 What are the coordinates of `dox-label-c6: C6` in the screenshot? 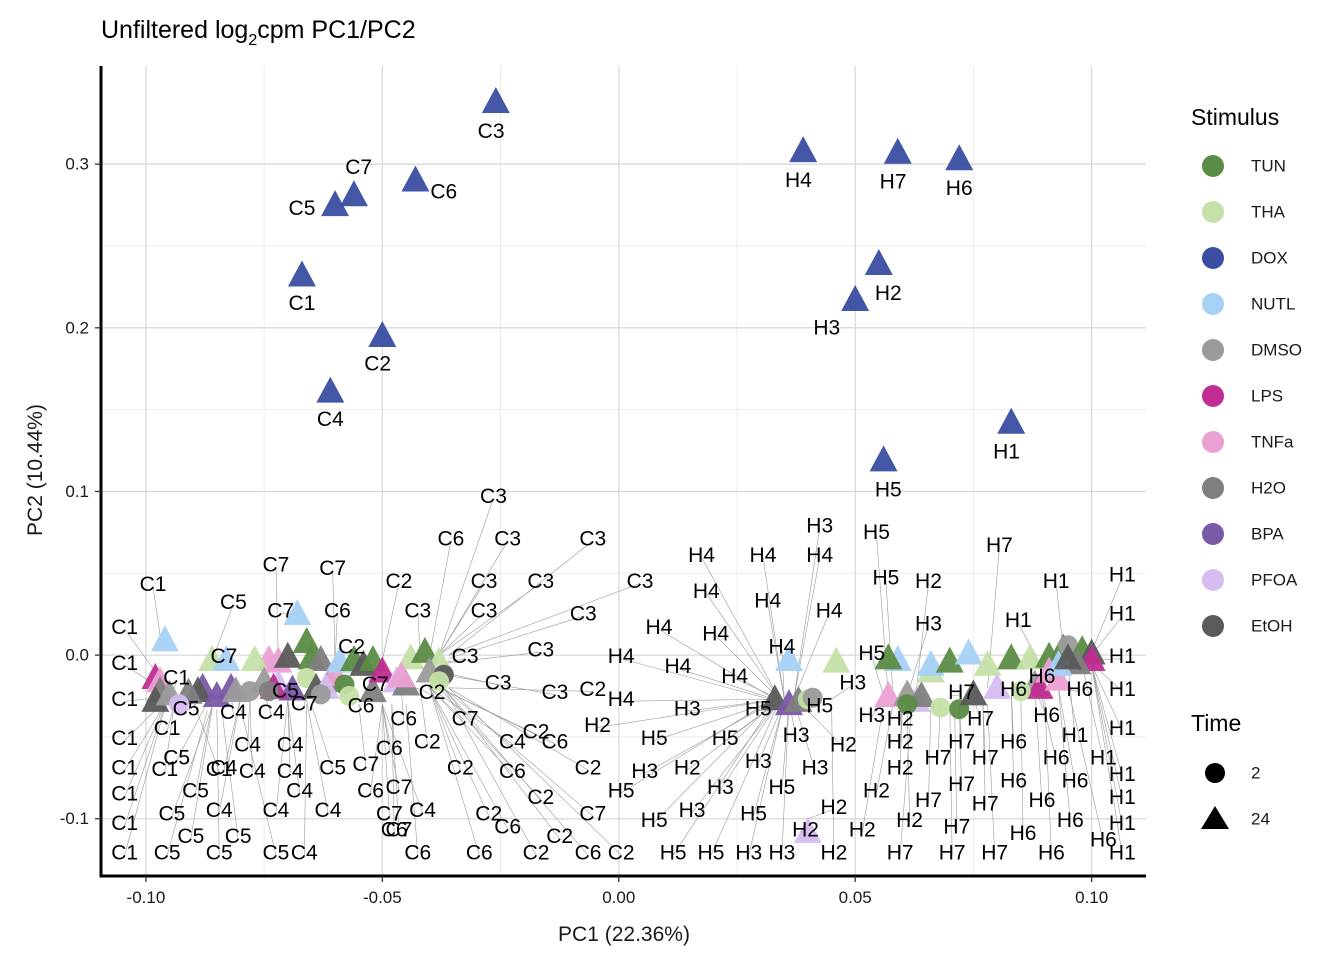 It's located at (443, 192).